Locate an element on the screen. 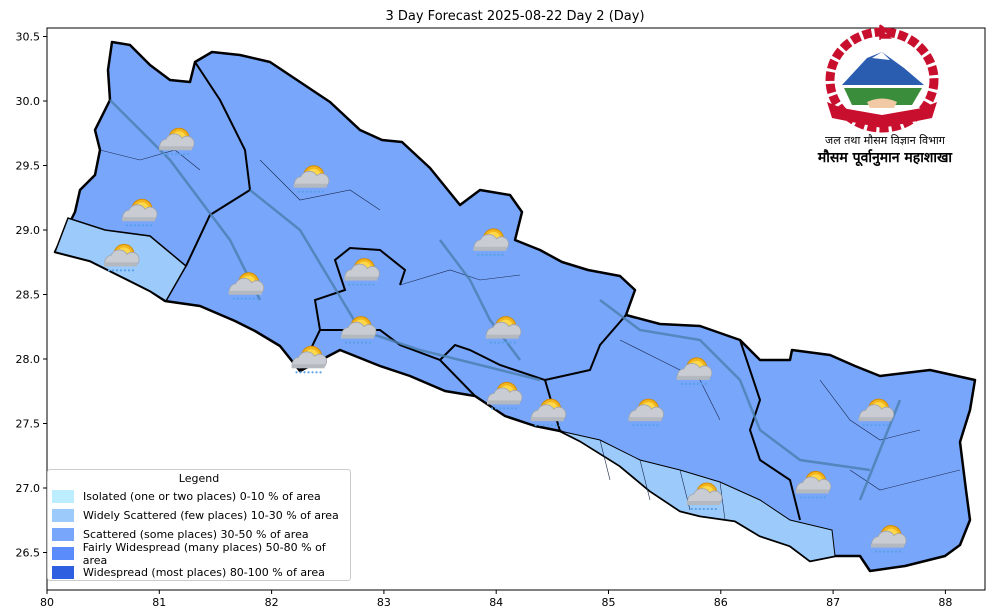 This screenshot has height=615, width=1000. x-tick-label: 85 is located at coordinates (609, 602).